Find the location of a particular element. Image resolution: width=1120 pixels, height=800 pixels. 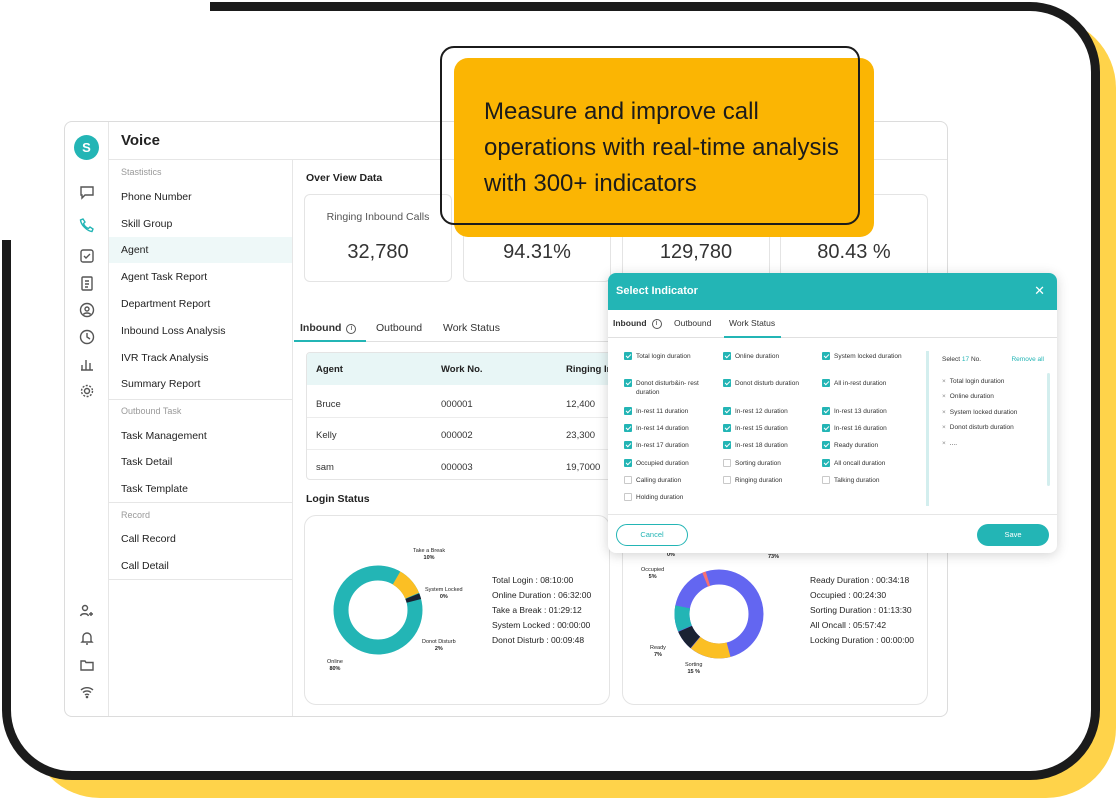

login-status-title: Login Status is located at coordinates (338, 499).